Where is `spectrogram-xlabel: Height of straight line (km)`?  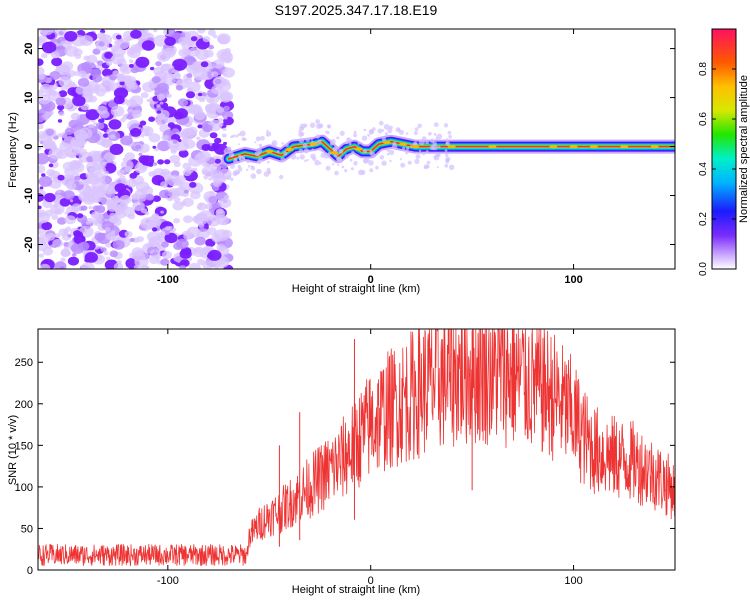
spectrogram-xlabel: Height of straight line (km) is located at coordinates (356, 289).